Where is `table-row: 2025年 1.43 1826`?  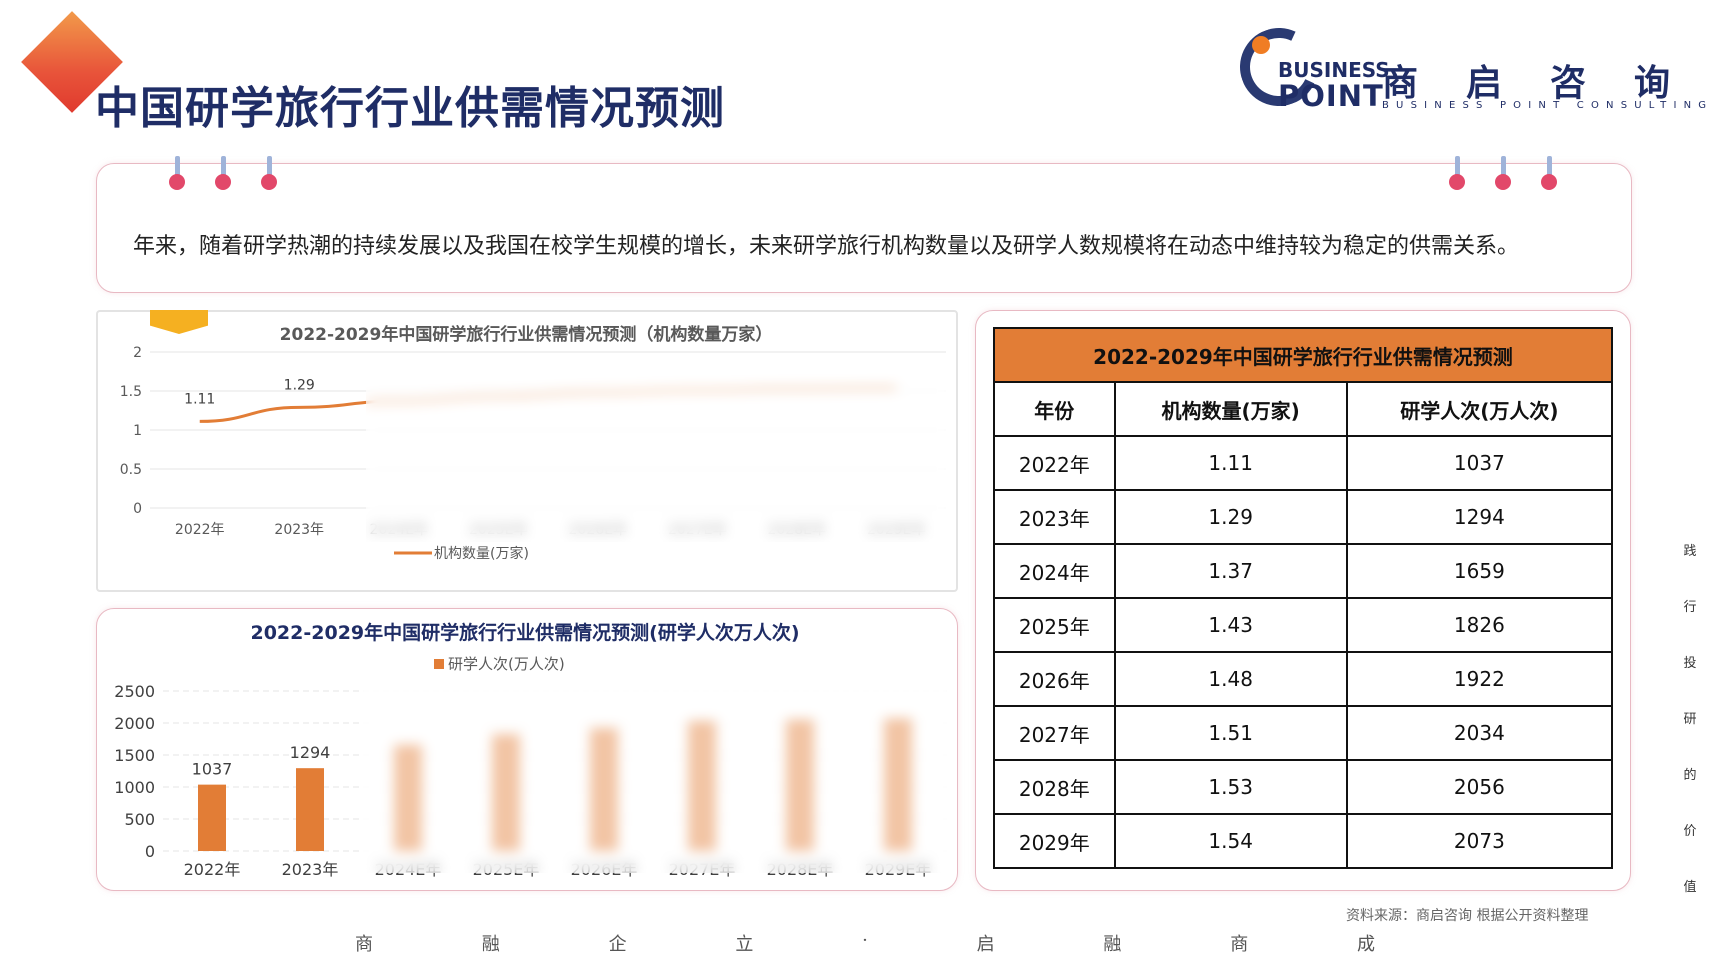 table-row: 2025年 1.43 1826 is located at coordinates (1303, 625).